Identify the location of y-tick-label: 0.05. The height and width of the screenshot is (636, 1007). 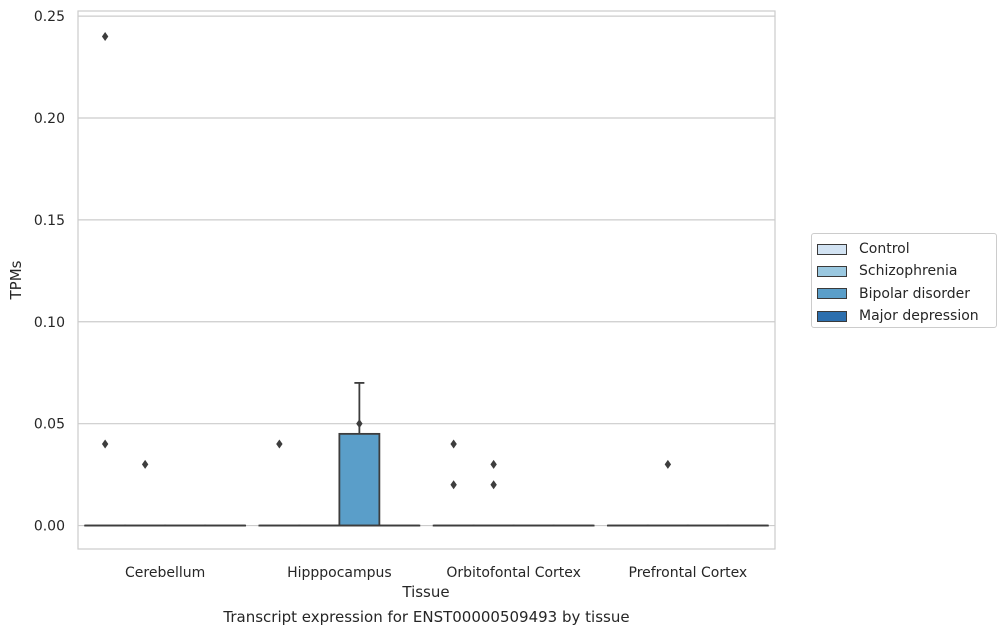
(49, 425).